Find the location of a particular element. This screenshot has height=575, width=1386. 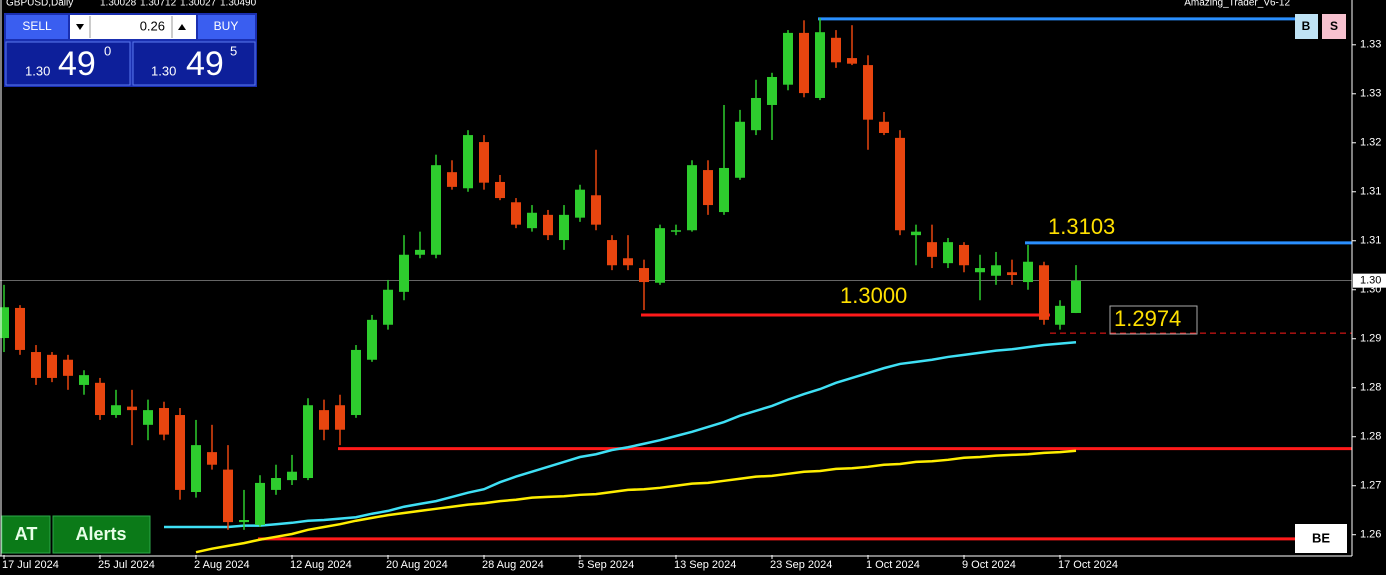

y-tick-label: 1.29 is located at coordinates (1370, 339).